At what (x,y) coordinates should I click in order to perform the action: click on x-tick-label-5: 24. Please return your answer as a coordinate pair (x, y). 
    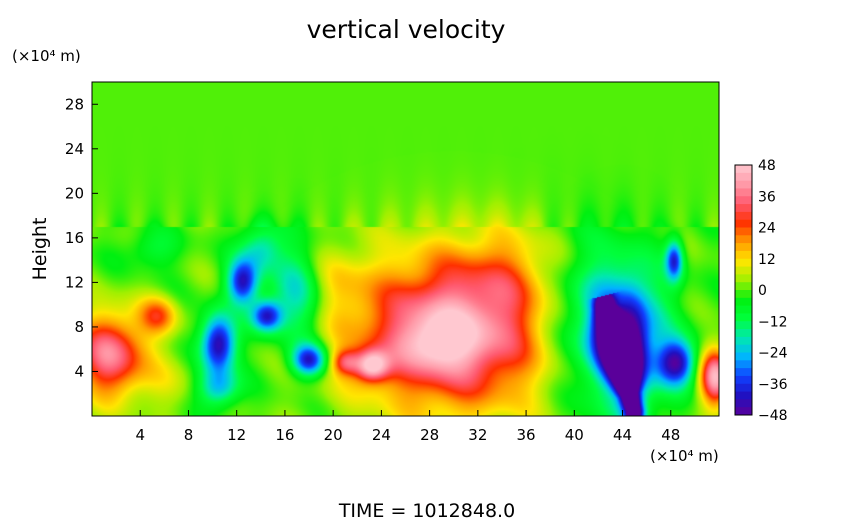
    Looking at the image, I should click on (381, 435).